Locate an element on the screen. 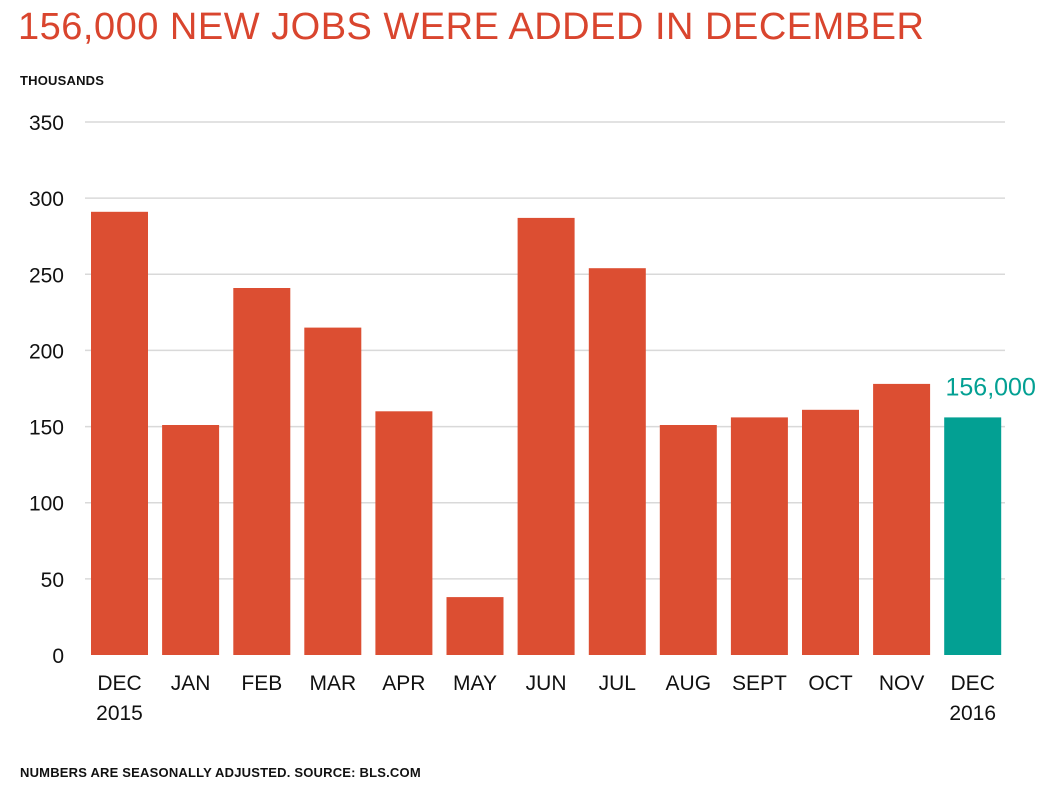 Image resolution: width=1058 pixels, height=794 pixels. y-tick-label: 300 is located at coordinates (46, 199).